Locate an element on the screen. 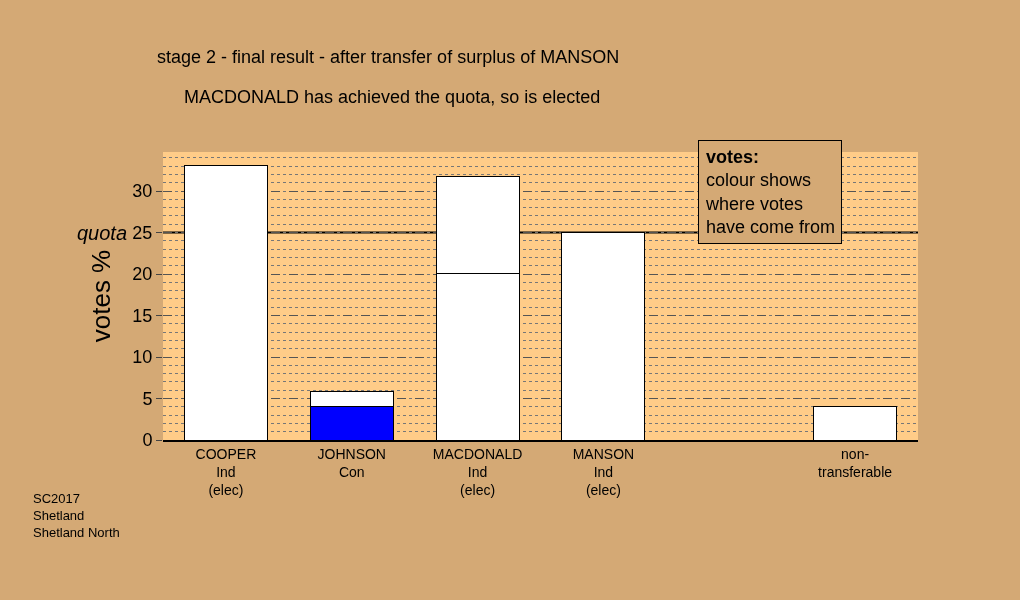 This screenshot has width=1020, height=600. text: SC2017 Shetland Shetland North is located at coordinates (76, 515).